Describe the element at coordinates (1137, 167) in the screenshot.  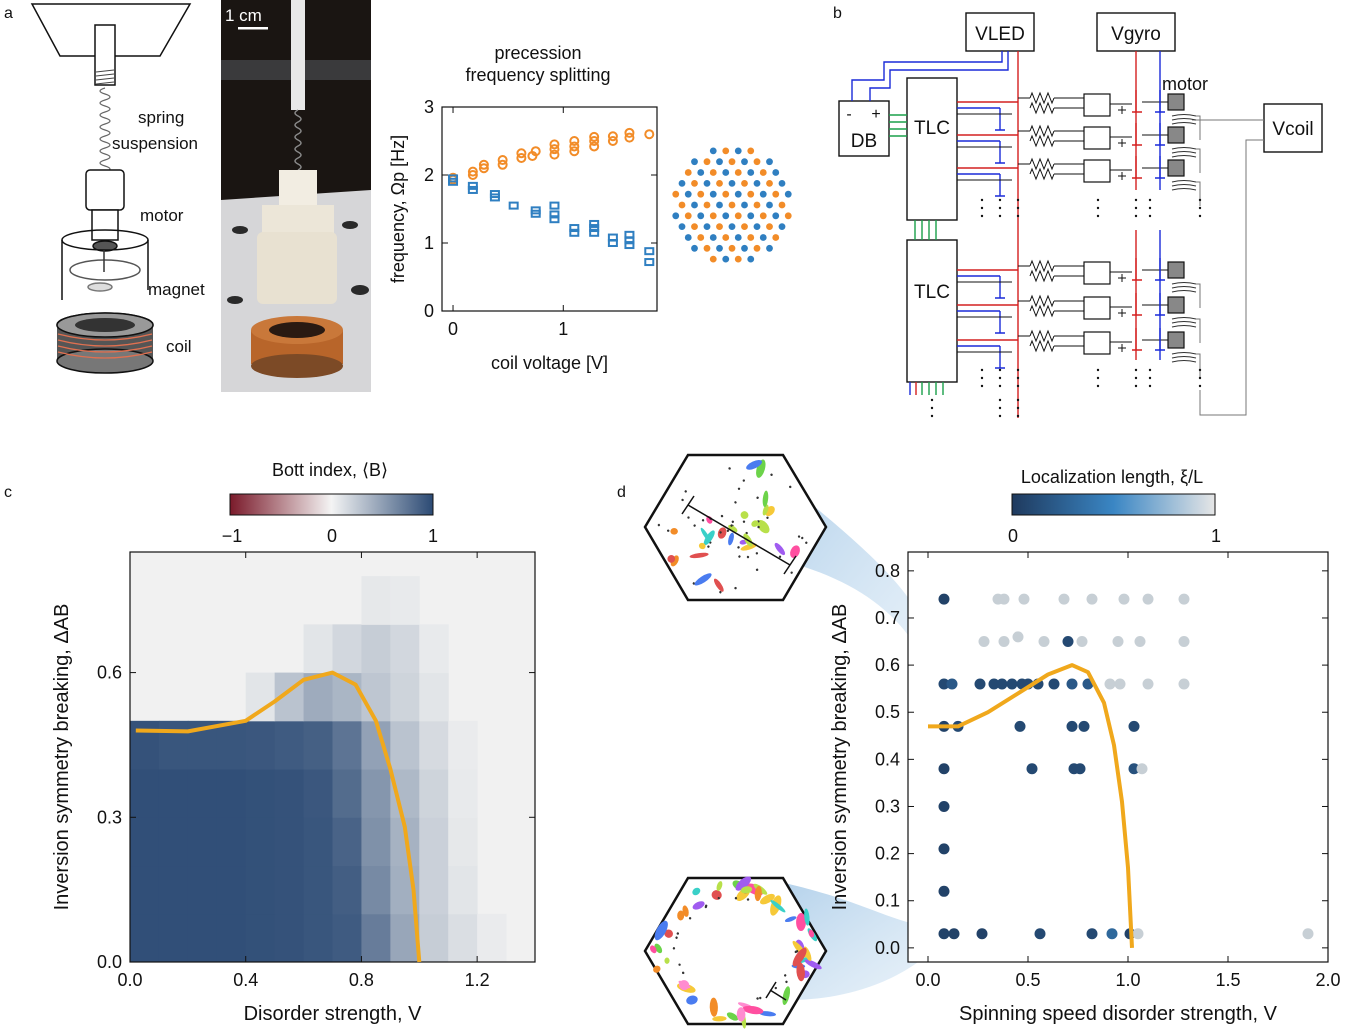
I see `wire-red` at that location.